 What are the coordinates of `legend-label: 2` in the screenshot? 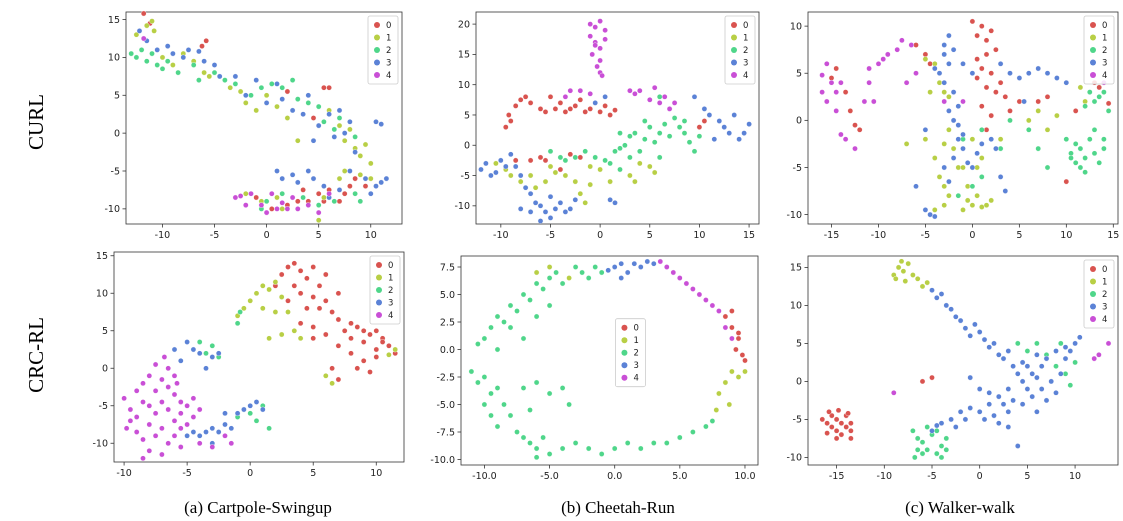 It's located at (745, 51).